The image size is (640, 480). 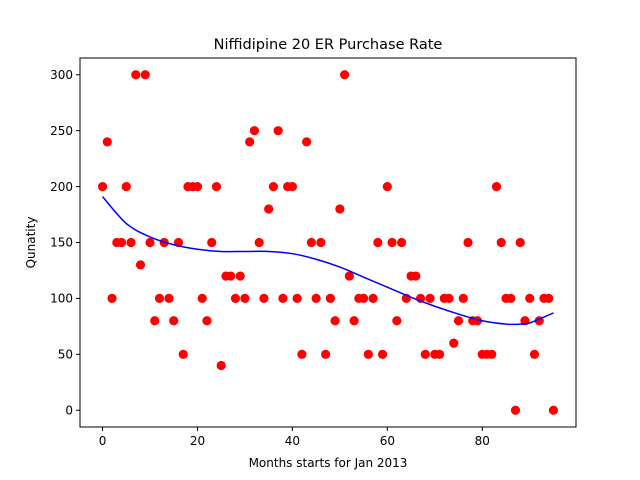 I want to click on y-tick-label: 200, so click(x=61, y=187).